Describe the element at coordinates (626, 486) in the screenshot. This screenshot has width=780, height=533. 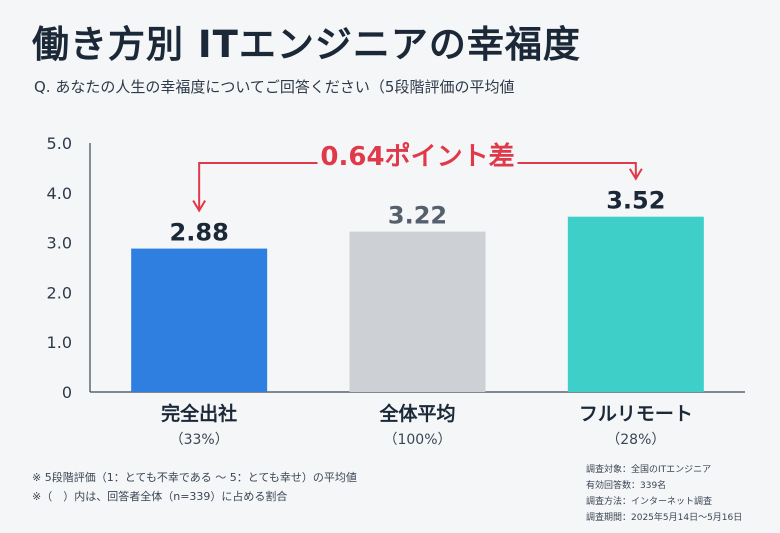
I see `survey-responses: 有効回答数：339名` at that location.